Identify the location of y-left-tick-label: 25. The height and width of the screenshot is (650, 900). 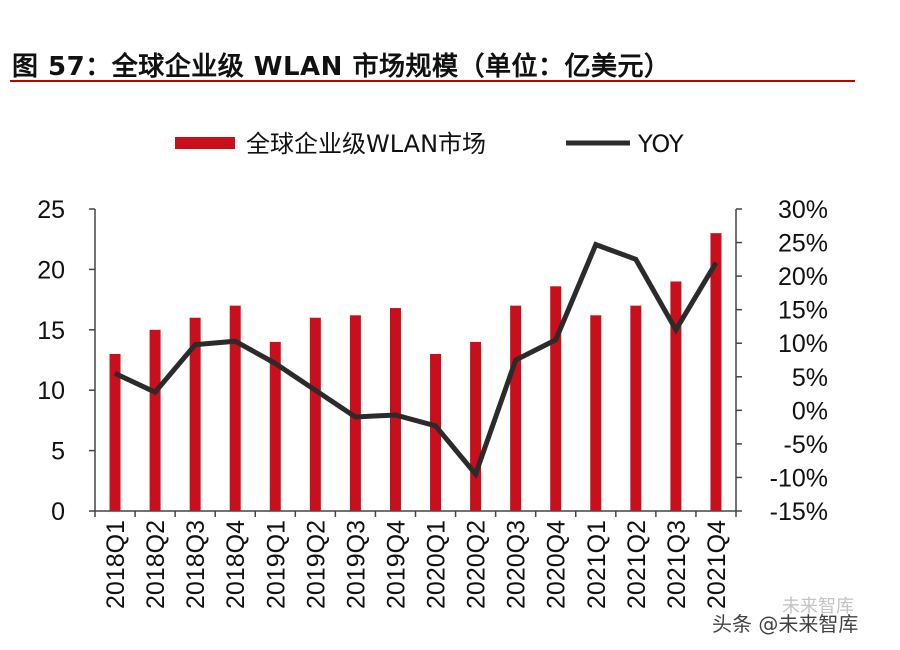
(51, 210).